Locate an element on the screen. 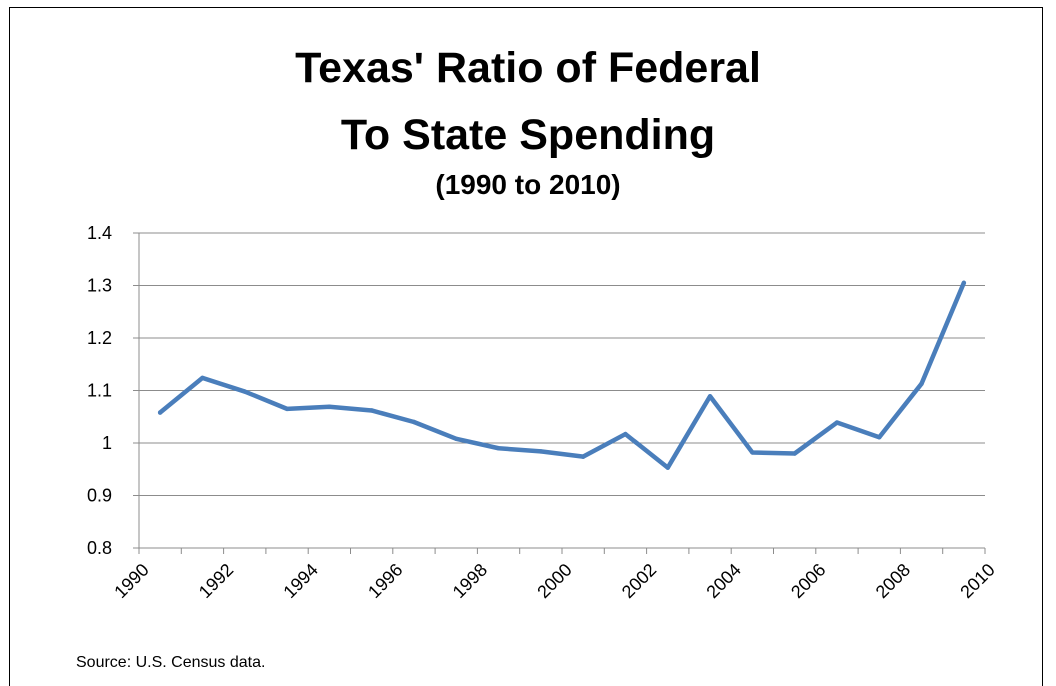  x-tick-label: 1992 is located at coordinates (216, 581).